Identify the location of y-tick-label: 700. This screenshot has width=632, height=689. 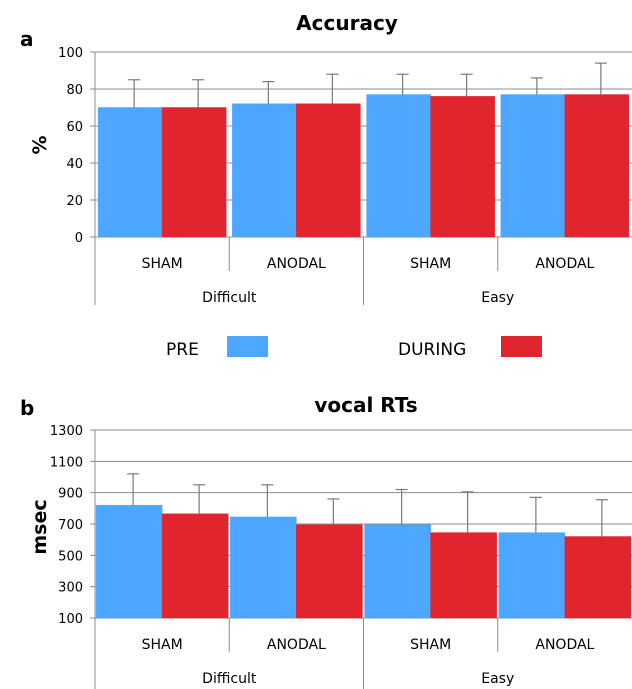
(70, 525).